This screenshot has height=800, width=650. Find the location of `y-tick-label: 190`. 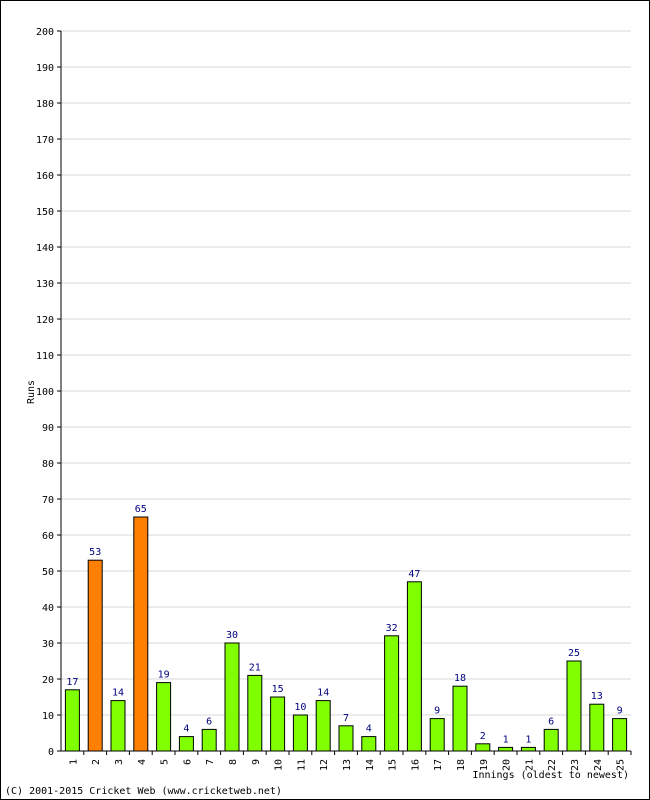

y-tick-label: 190 is located at coordinates (45, 68).